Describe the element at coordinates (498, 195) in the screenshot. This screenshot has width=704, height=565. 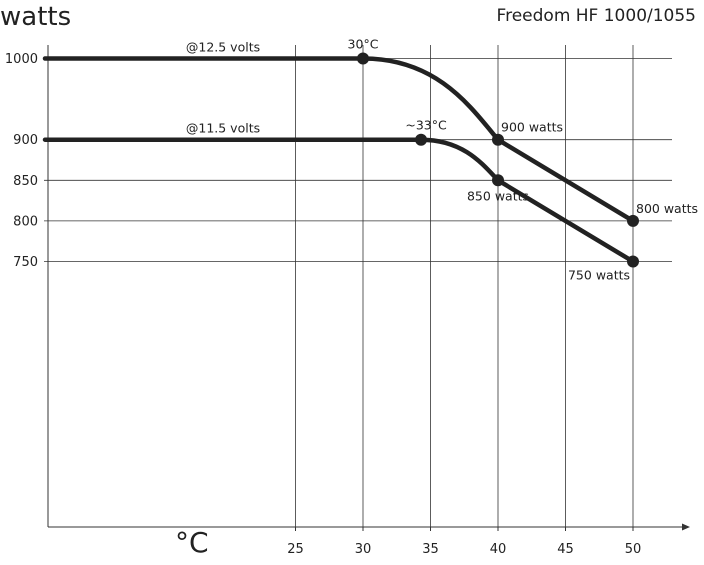
I see `annotation-label: 850 watts` at that location.